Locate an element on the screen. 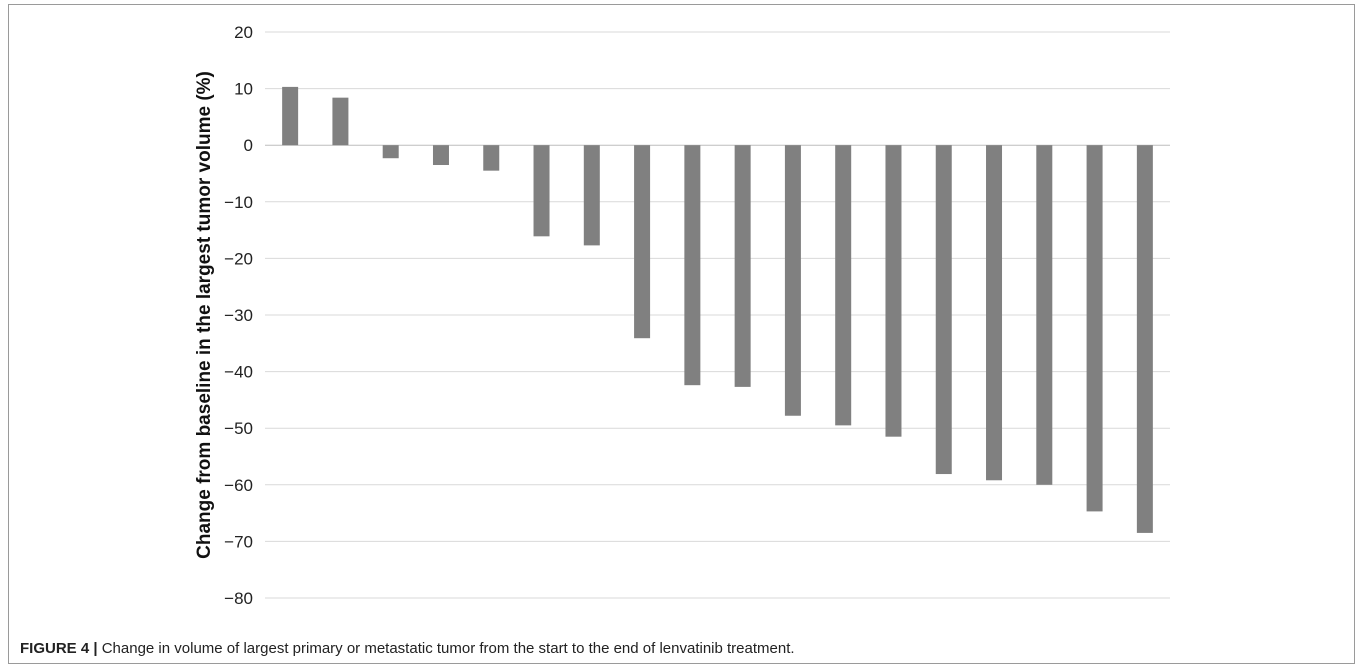  y-tick-label: 0 is located at coordinates (248, 145).